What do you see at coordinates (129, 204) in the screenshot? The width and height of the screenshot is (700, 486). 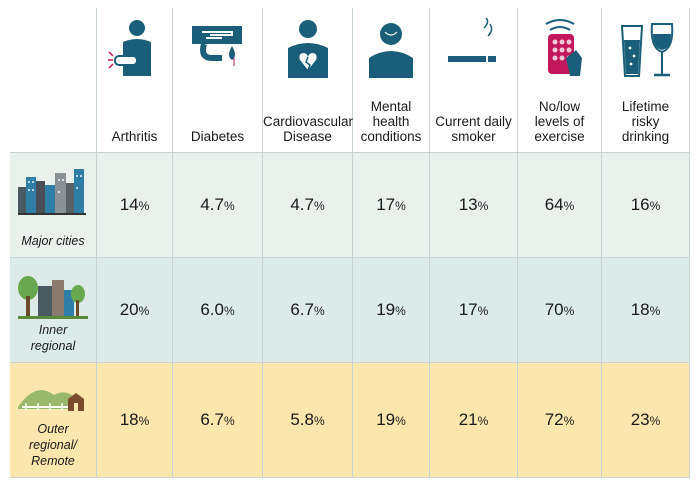 I see `data-value-number: 14` at bounding box center [129, 204].